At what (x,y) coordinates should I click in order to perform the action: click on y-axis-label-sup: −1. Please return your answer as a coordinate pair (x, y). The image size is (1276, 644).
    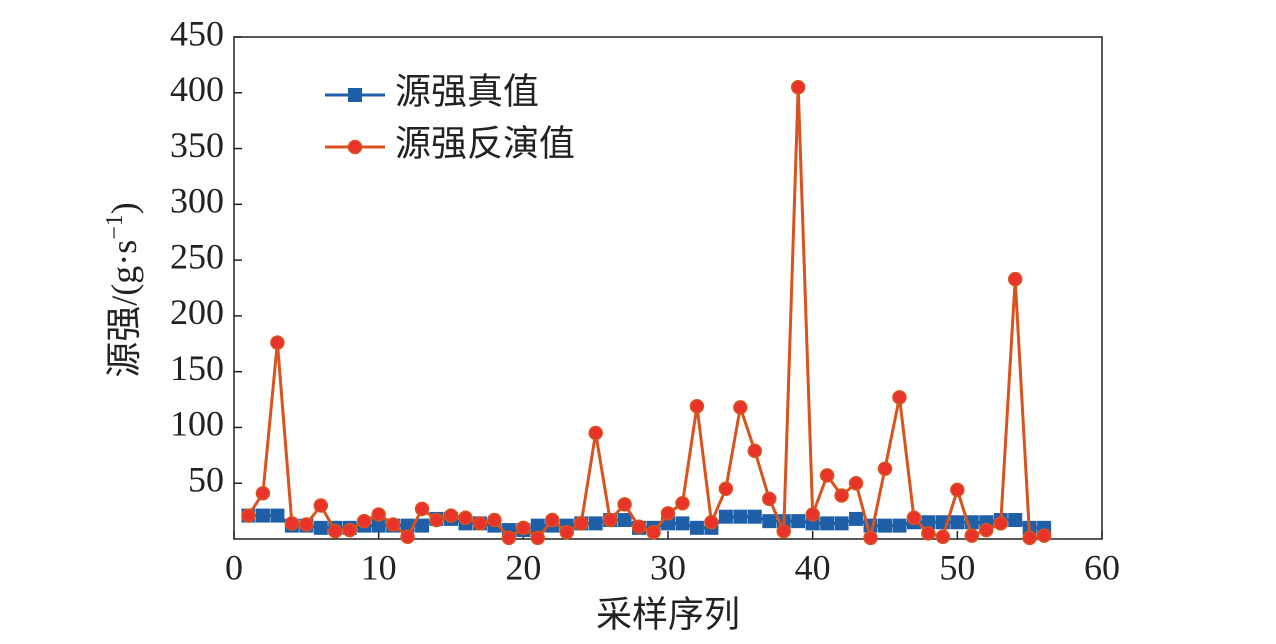
    Looking at the image, I should click on (115, 227).